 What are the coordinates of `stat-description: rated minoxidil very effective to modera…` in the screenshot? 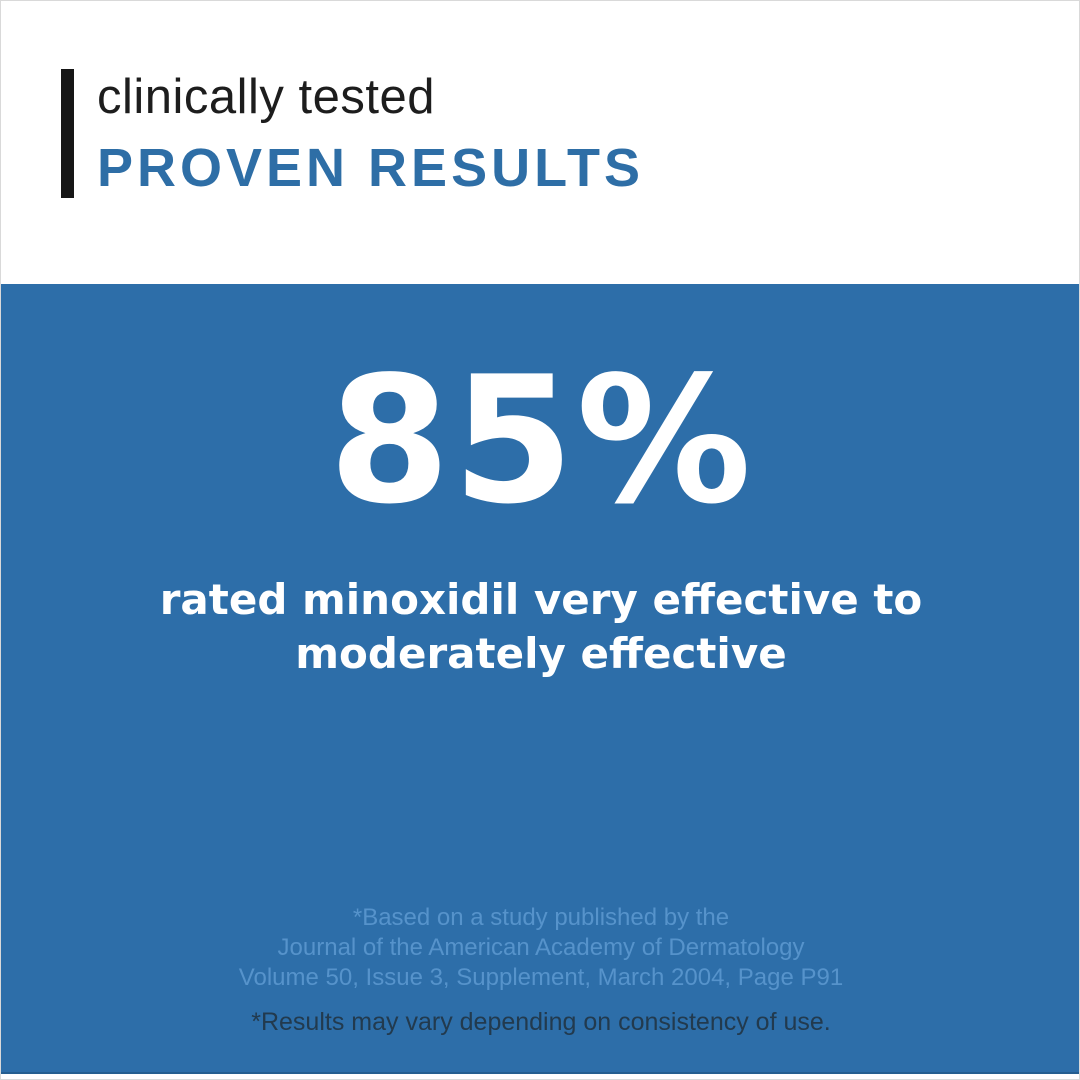 It's located at (540, 627).